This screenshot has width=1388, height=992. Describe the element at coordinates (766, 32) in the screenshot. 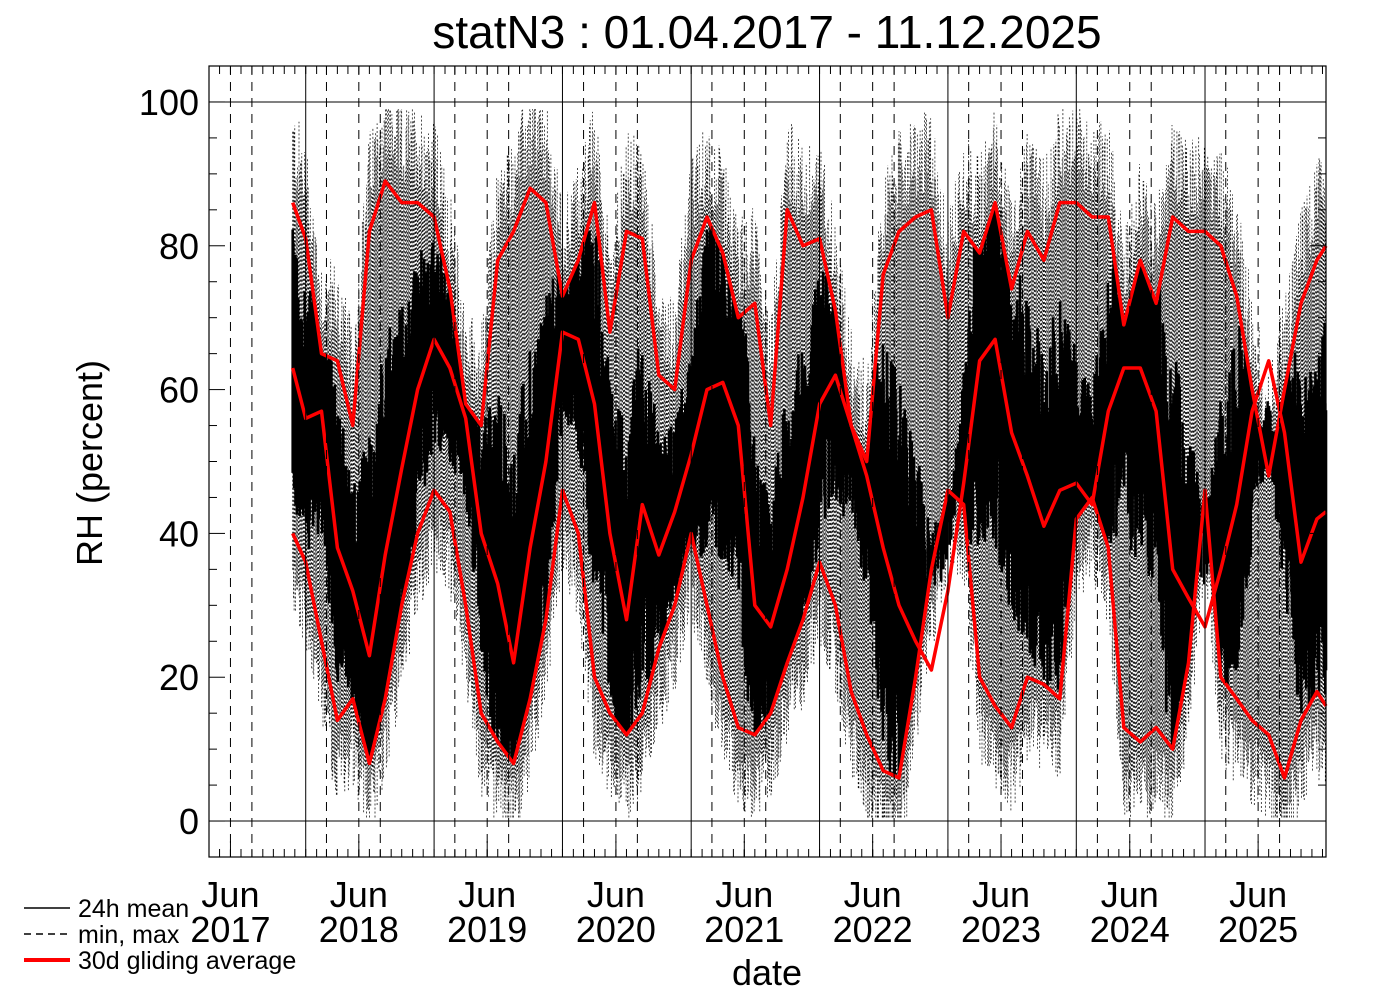

I see `chart-title: statN3 : 01.04.2017 - 11.12.2025` at that location.